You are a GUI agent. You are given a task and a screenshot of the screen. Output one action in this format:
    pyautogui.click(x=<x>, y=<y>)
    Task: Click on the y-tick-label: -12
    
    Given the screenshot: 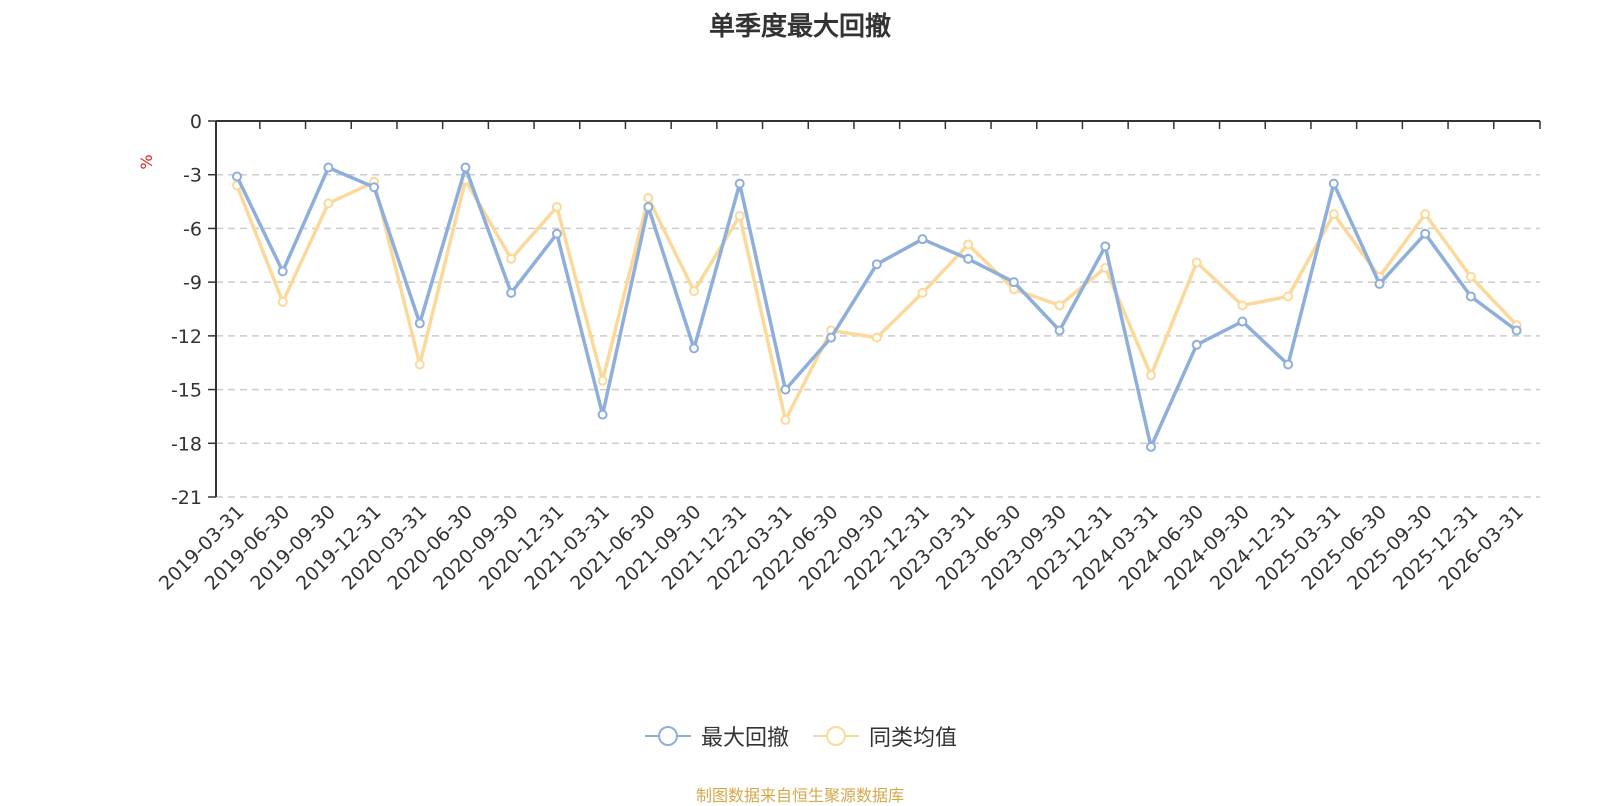 What is the action you would take?
    pyautogui.click(x=186, y=337)
    